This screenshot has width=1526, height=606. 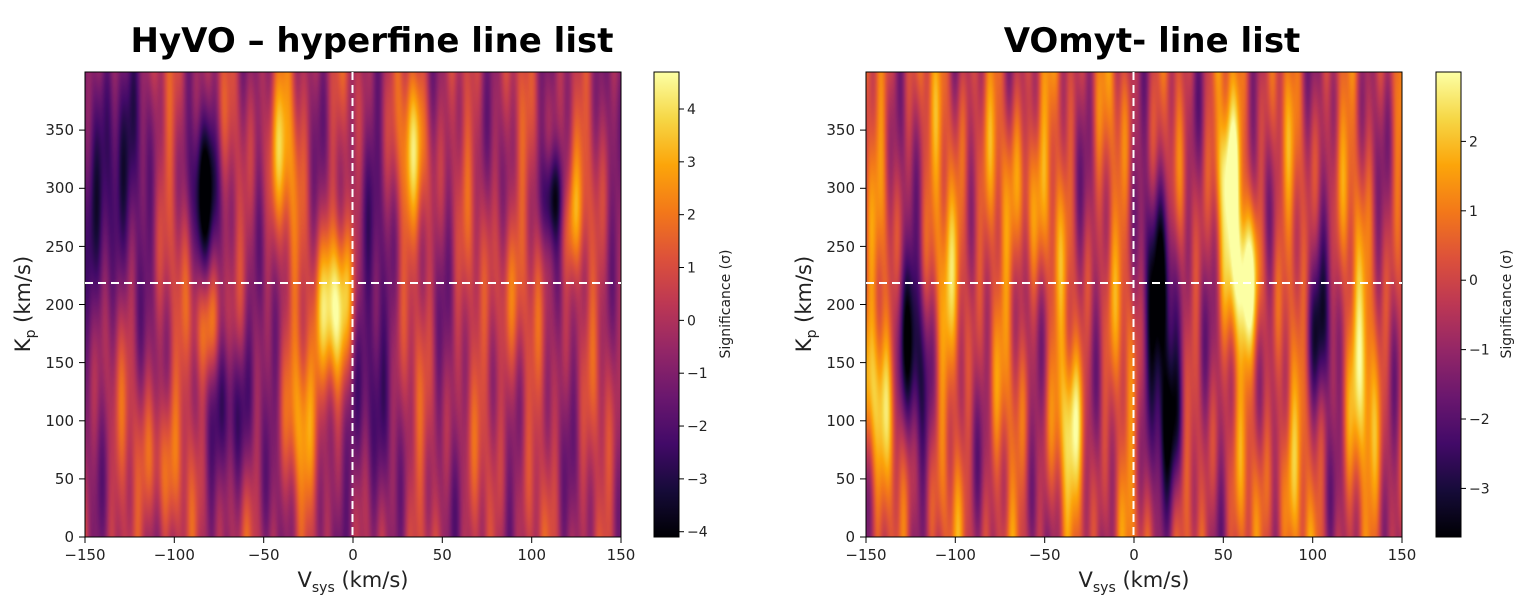 I want to click on colorbar-ticks: −3 −2 −1 0 1 2, so click(x=1475, y=315).